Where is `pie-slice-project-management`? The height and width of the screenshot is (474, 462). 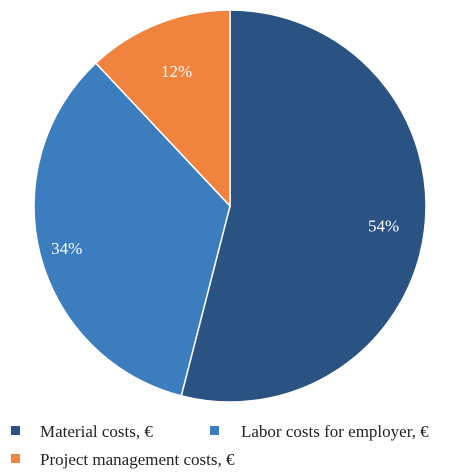 pie-slice-project-management is located at coordinates (162, 108).